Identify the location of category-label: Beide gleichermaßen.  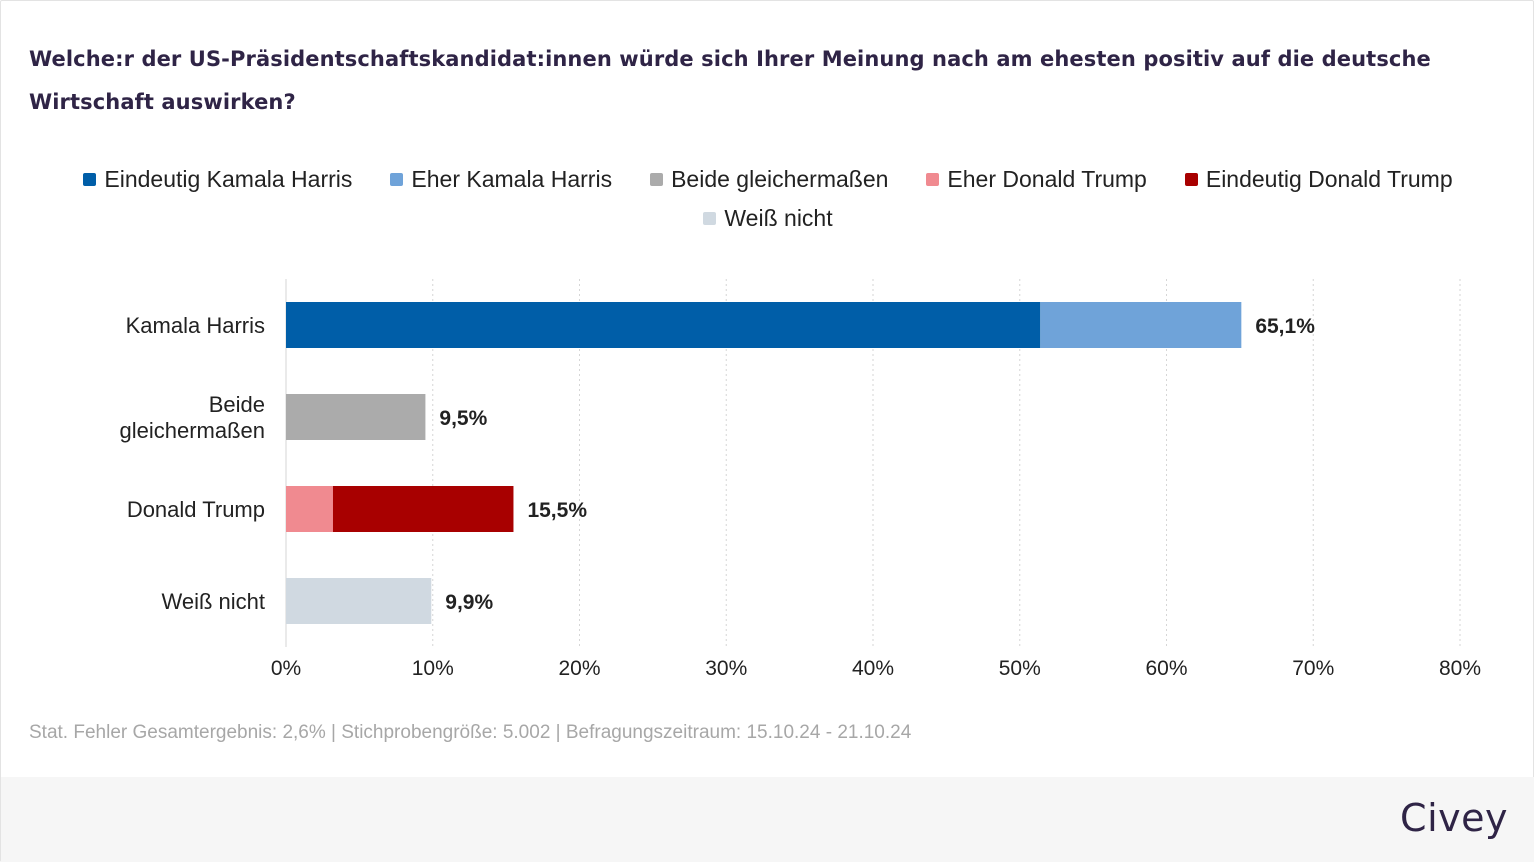
(192, 417).